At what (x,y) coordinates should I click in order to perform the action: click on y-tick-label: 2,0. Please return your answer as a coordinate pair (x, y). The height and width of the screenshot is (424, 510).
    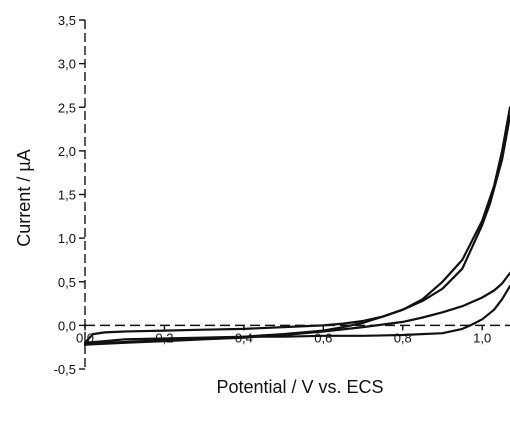
    Looking at the image, I should click on (67, 151).